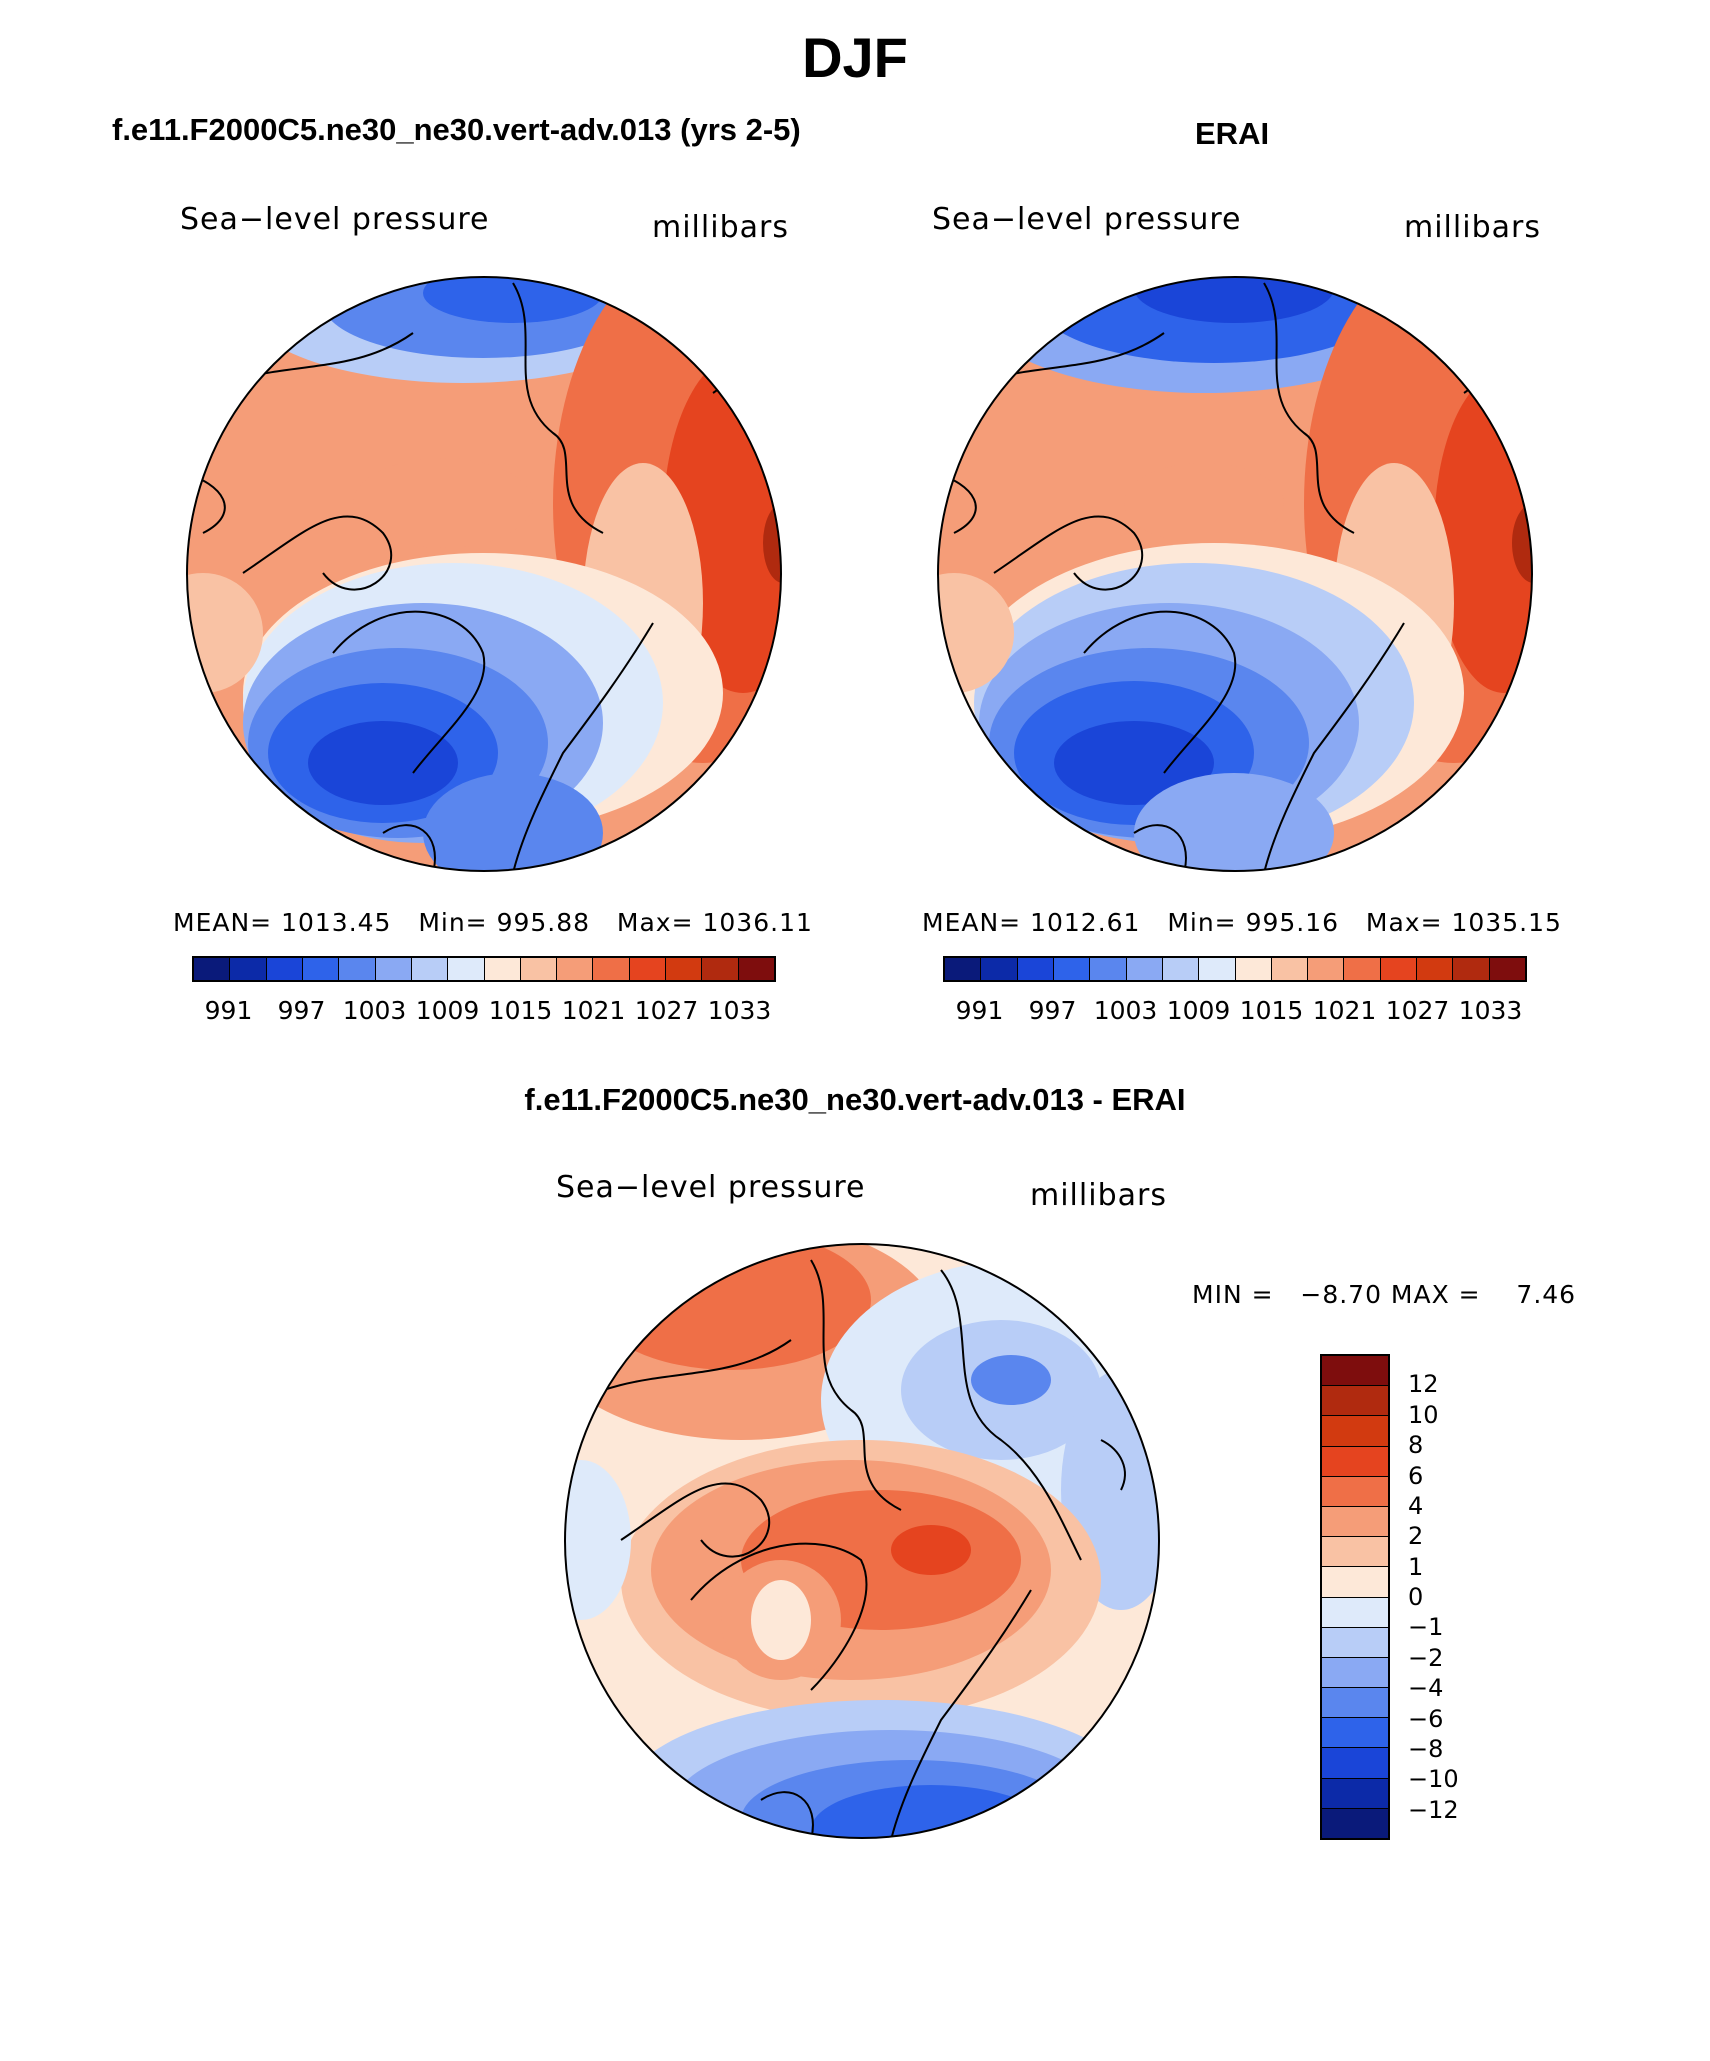  Describe the element at coordinates (855, 57) in the screenshot. I see `main-title: DJF` at that location.